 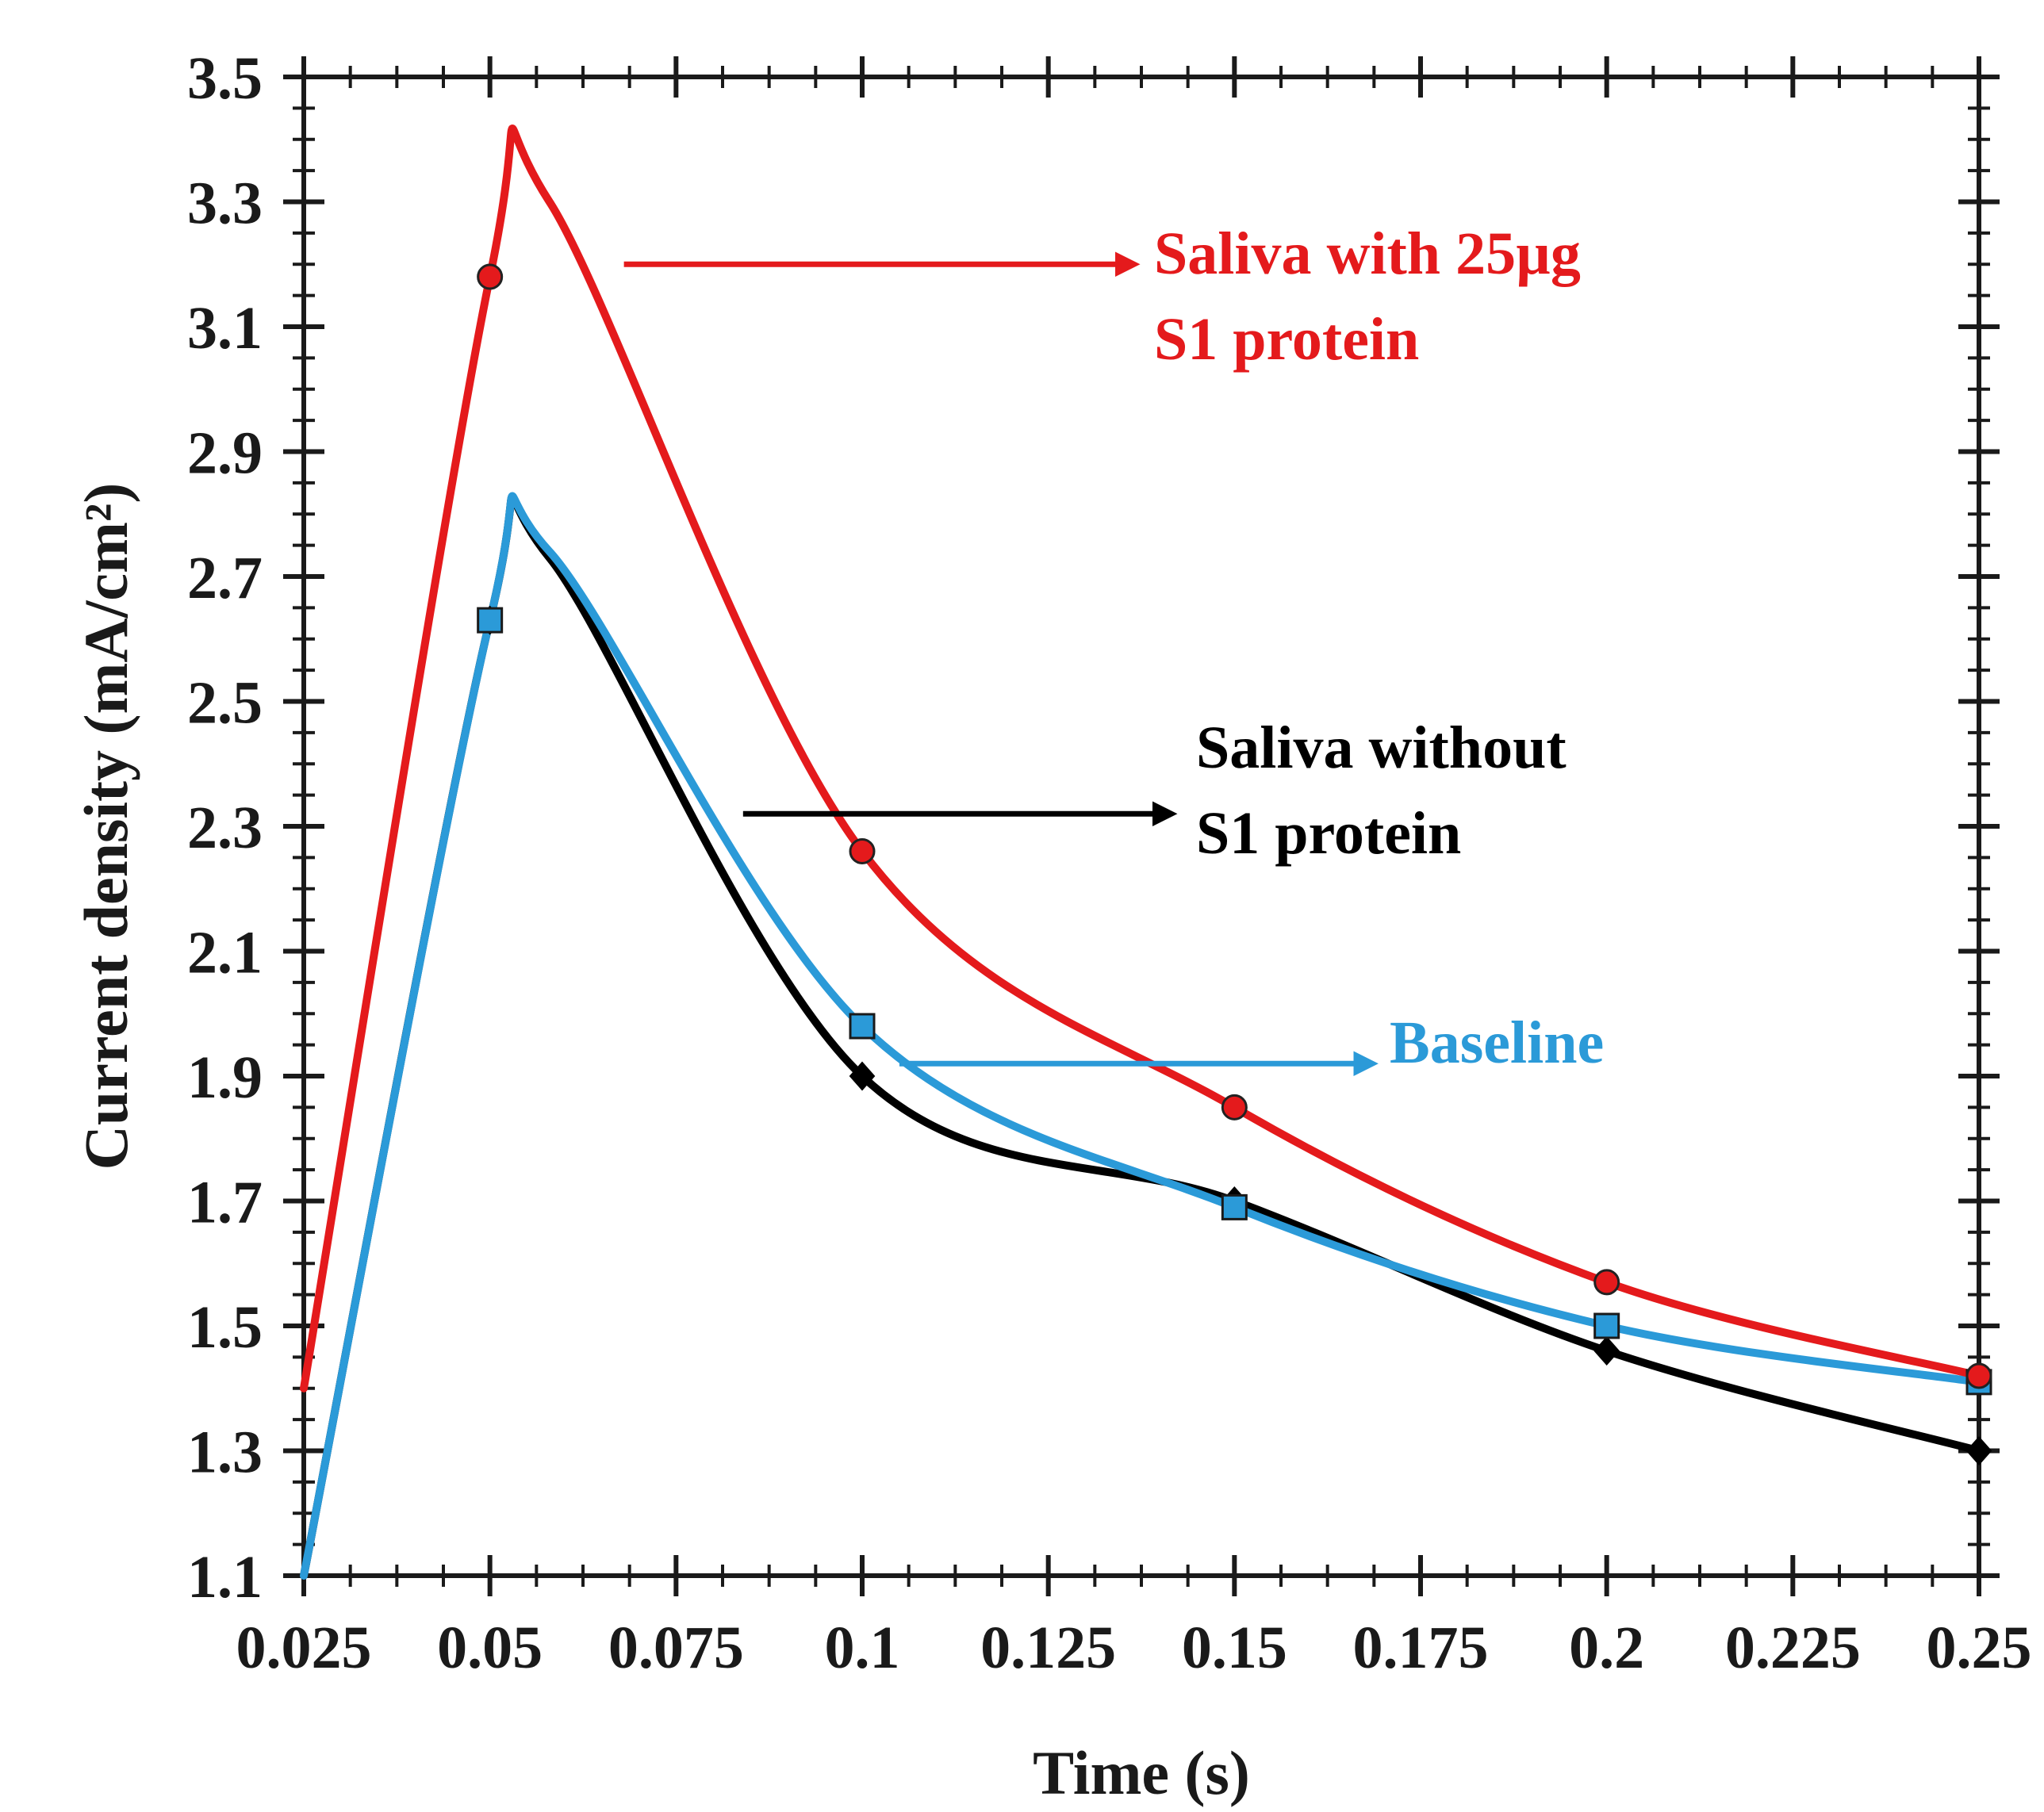 I want to click on x-tick-label: 0.075, so click(x=676, y=1648).